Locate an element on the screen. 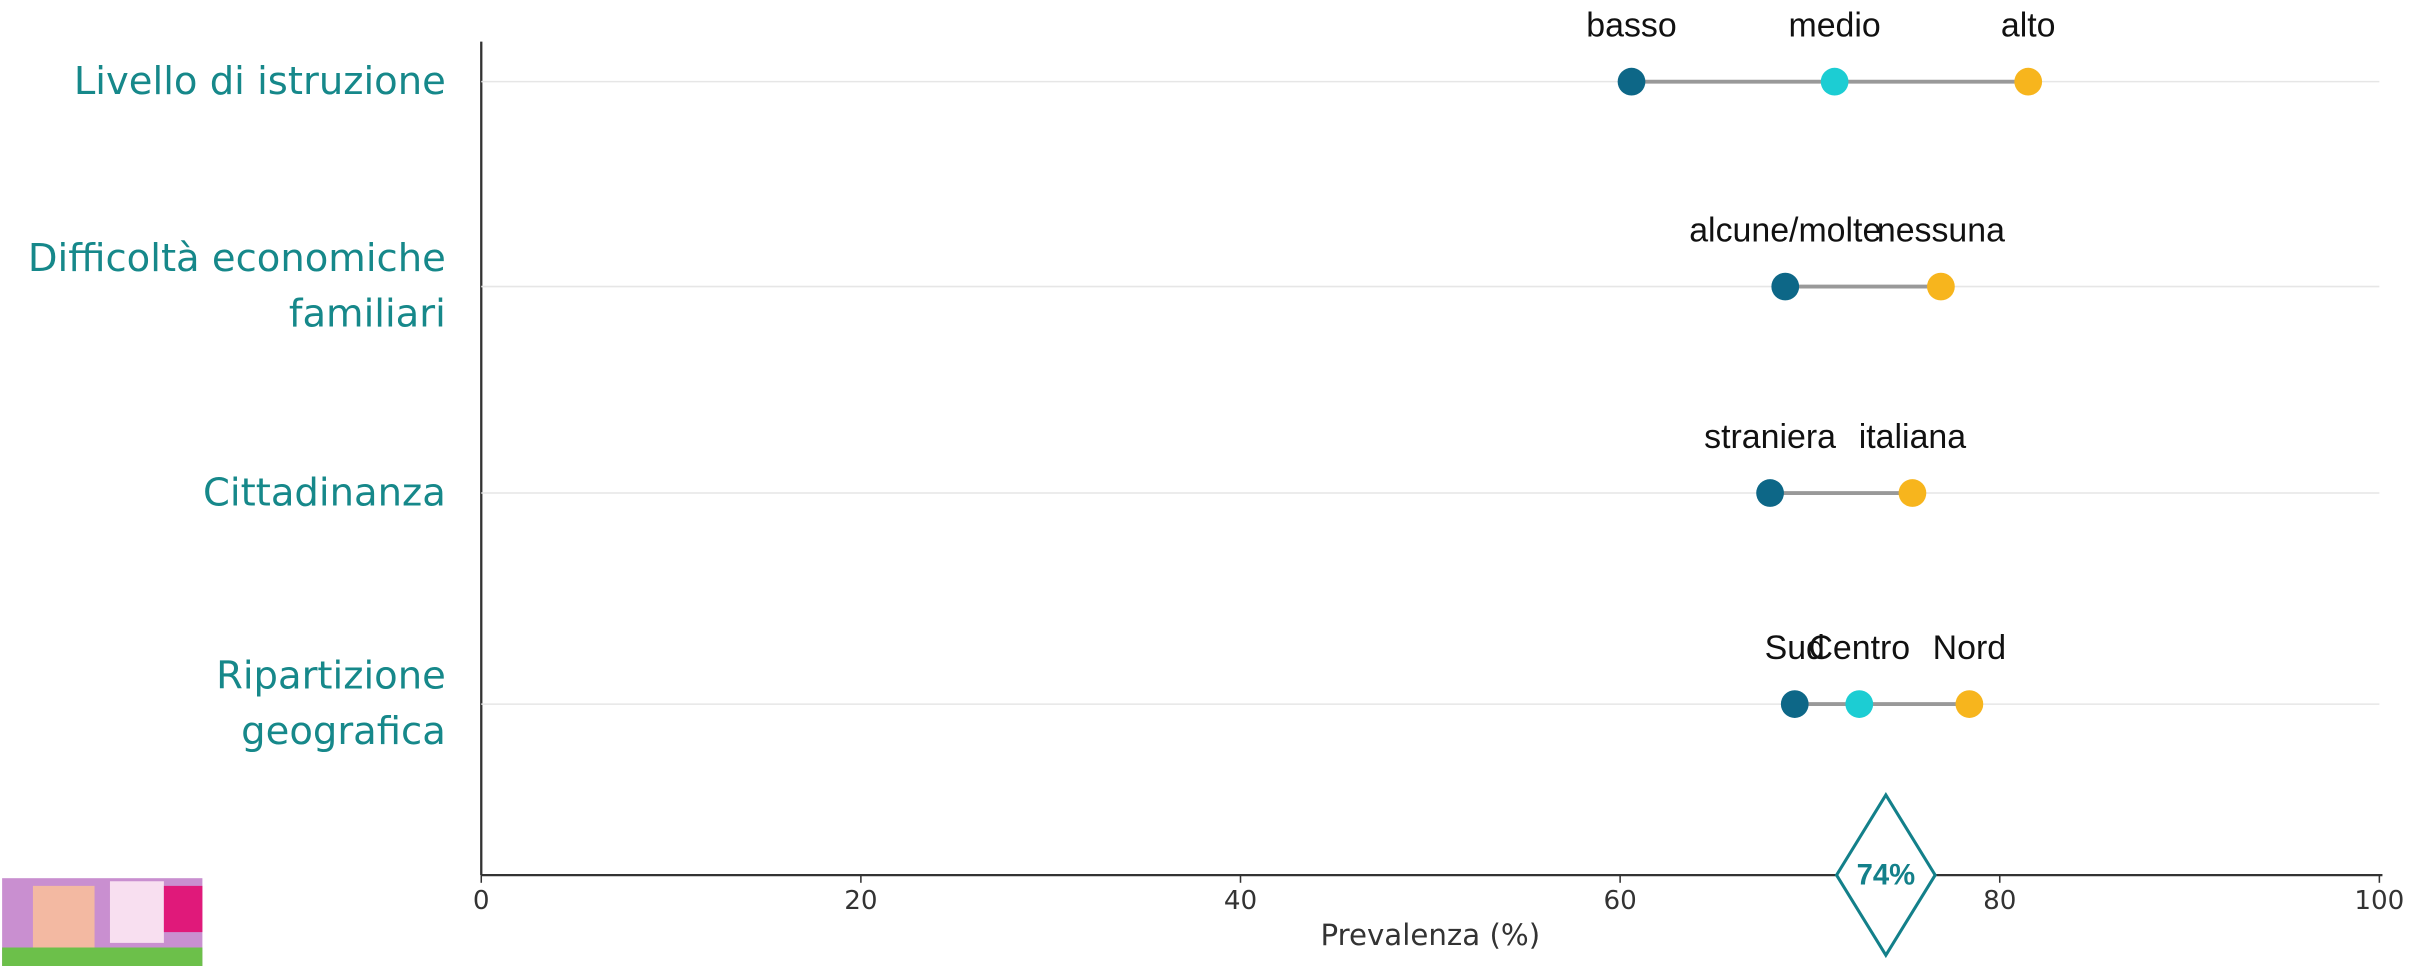 This screenshot has height=966, width=2420. category-label-box: Livello di istruzione is located at coordinates (259, 81).